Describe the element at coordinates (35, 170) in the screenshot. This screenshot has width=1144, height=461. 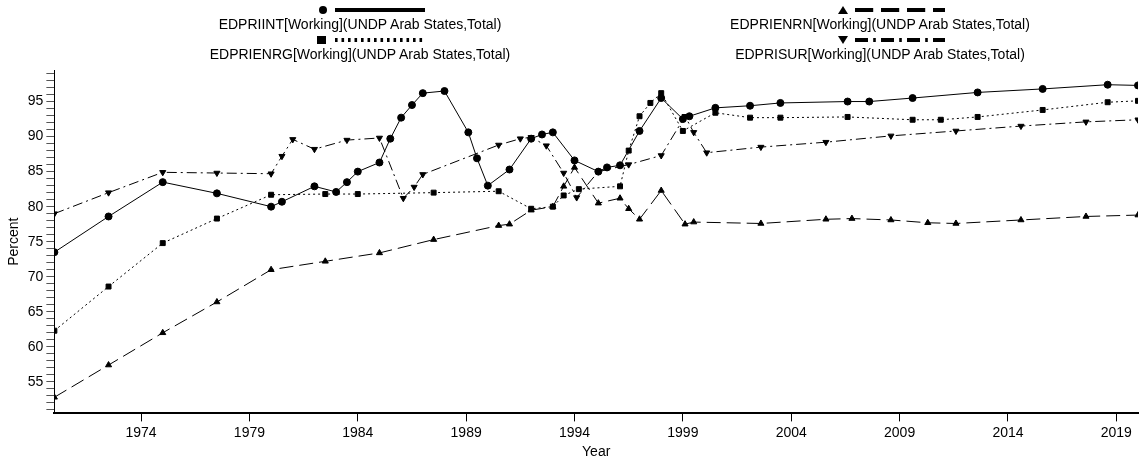
I see `y-tick-label: 85` at that location.